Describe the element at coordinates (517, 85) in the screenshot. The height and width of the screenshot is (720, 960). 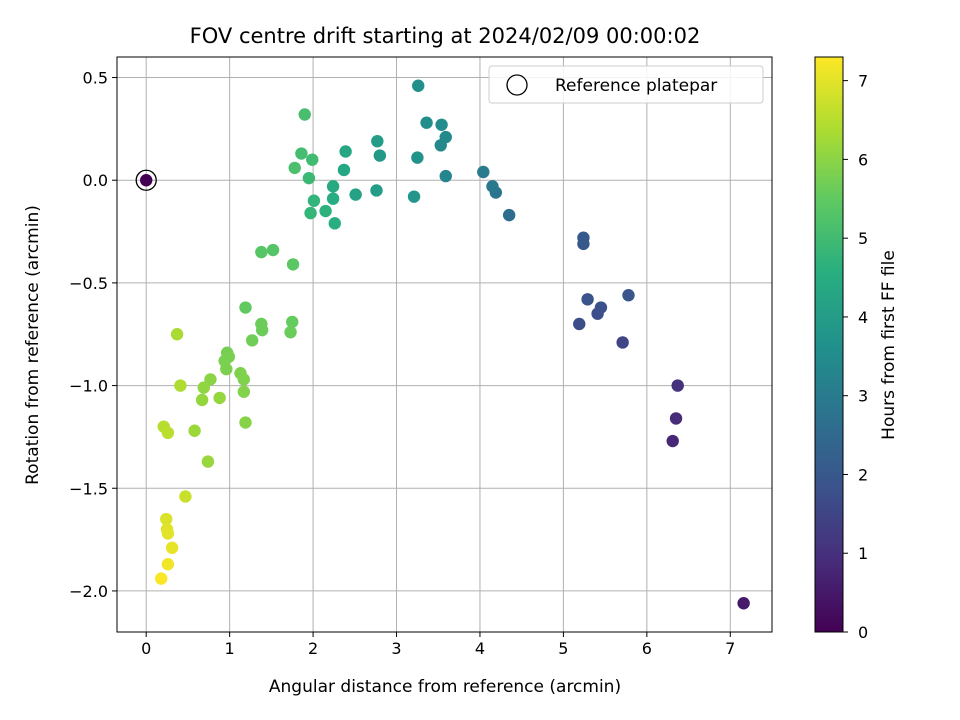
I see `legend-marker` at that location.